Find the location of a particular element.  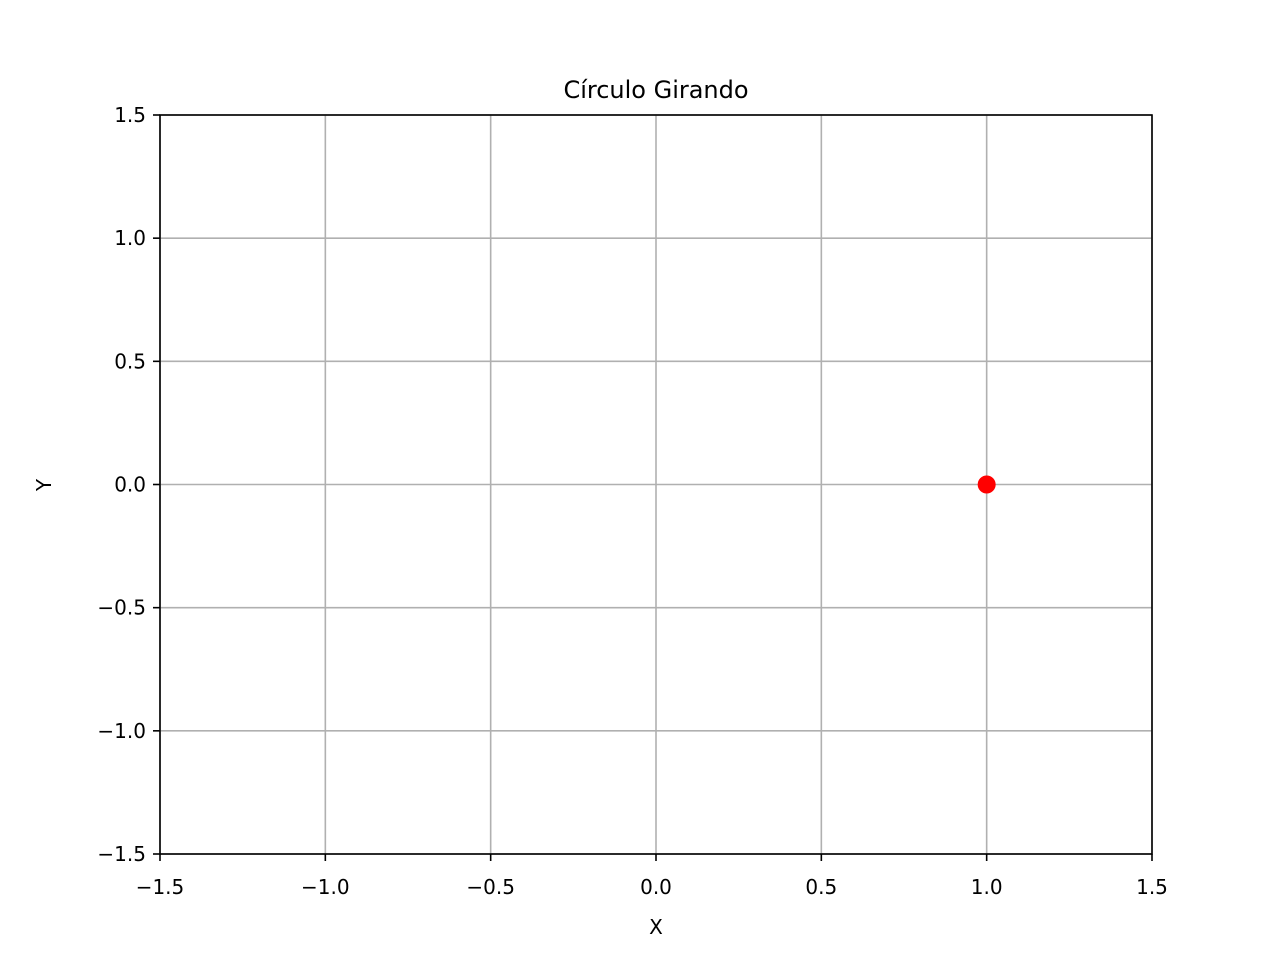

y-tick-label: 0.5 is located at coordinates (130, 361).